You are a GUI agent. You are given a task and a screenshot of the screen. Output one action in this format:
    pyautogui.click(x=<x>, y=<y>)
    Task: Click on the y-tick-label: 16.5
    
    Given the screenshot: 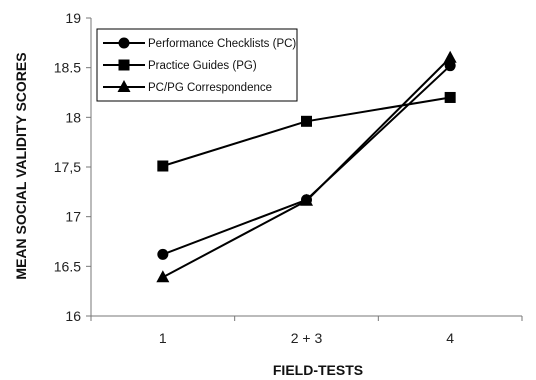 What is the action you would take?
    pyautogui.click(x=67, y=266)
    